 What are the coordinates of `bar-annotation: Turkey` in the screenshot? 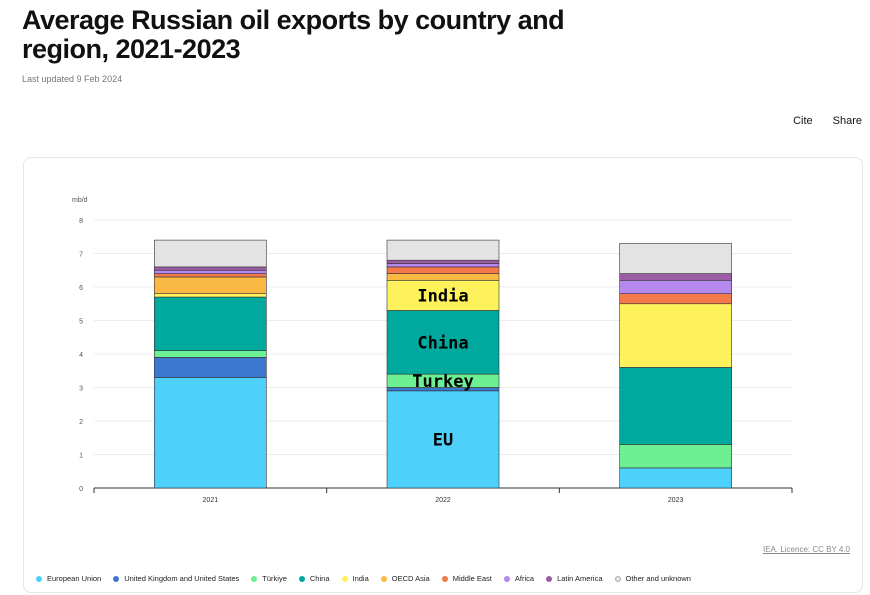 It's located at (442, 382).